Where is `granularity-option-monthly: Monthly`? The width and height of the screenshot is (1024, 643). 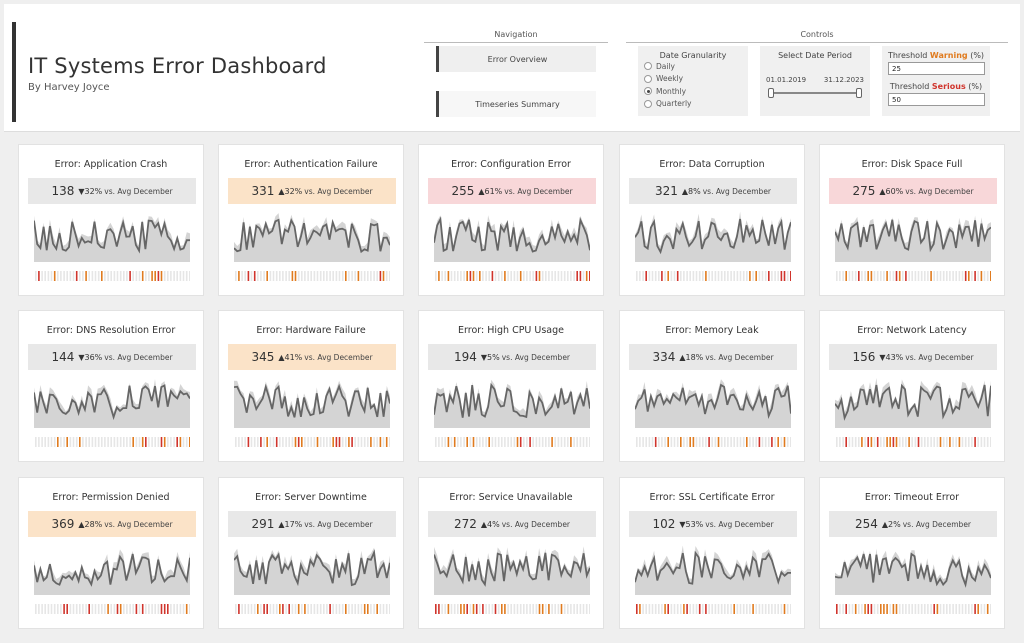 granularity-option-monthly: Monthly is located at coordinates (696, 91).